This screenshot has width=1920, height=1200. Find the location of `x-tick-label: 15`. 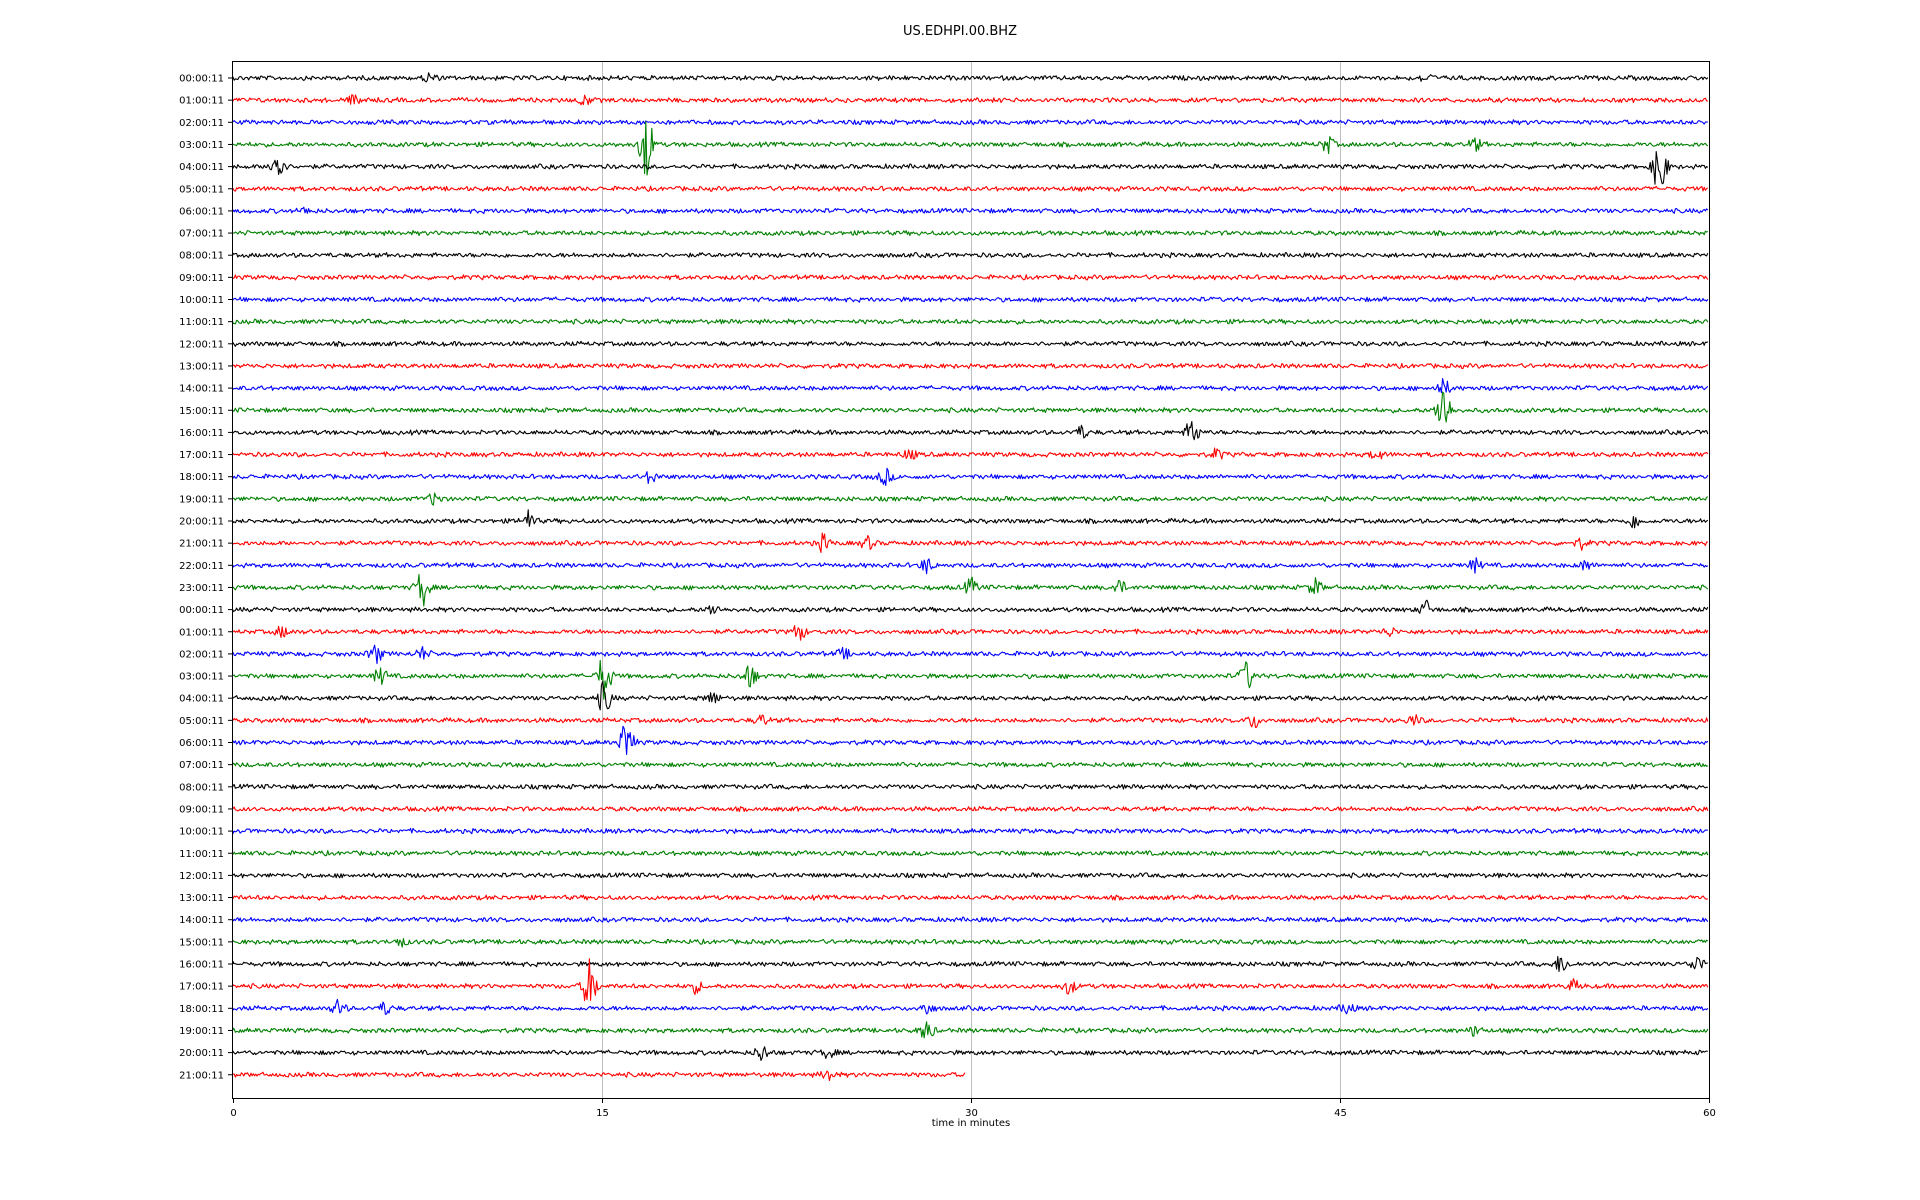

x-tick-label: 15 is located at coordinates (602, 1113).